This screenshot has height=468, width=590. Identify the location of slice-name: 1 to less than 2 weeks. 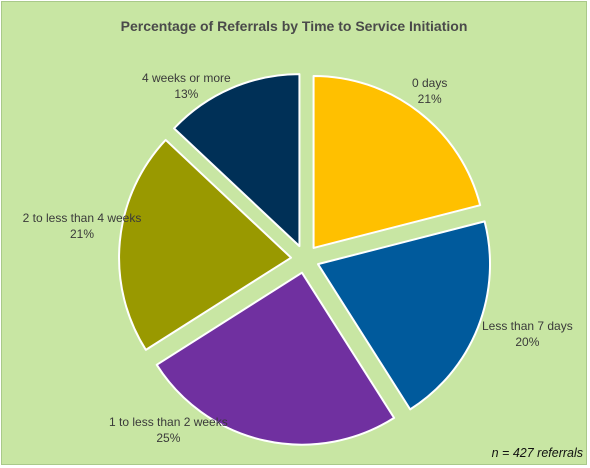
(168, 422).